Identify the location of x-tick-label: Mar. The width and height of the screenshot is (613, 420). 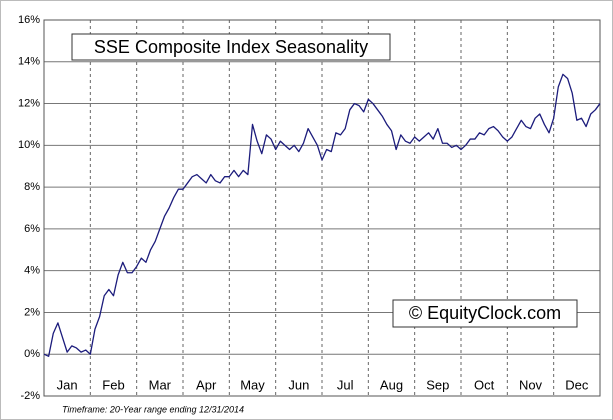
(160, 384).